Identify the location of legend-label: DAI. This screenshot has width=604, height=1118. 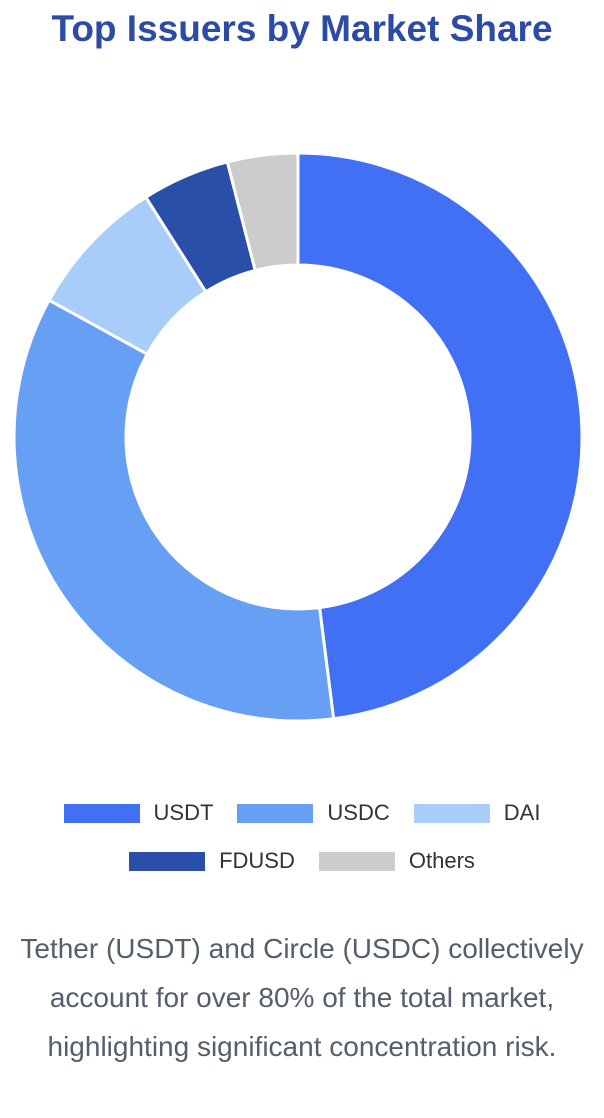
(522, 812).